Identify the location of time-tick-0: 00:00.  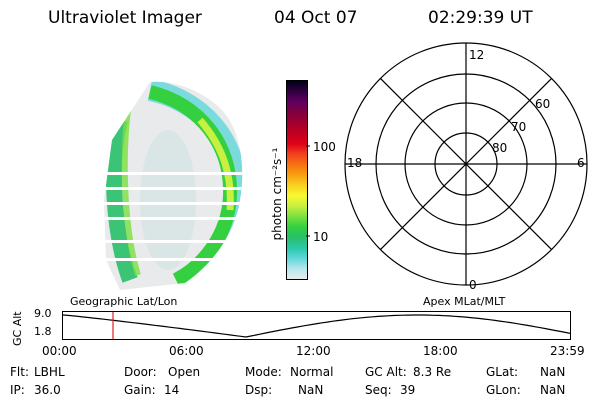
(59, 351).